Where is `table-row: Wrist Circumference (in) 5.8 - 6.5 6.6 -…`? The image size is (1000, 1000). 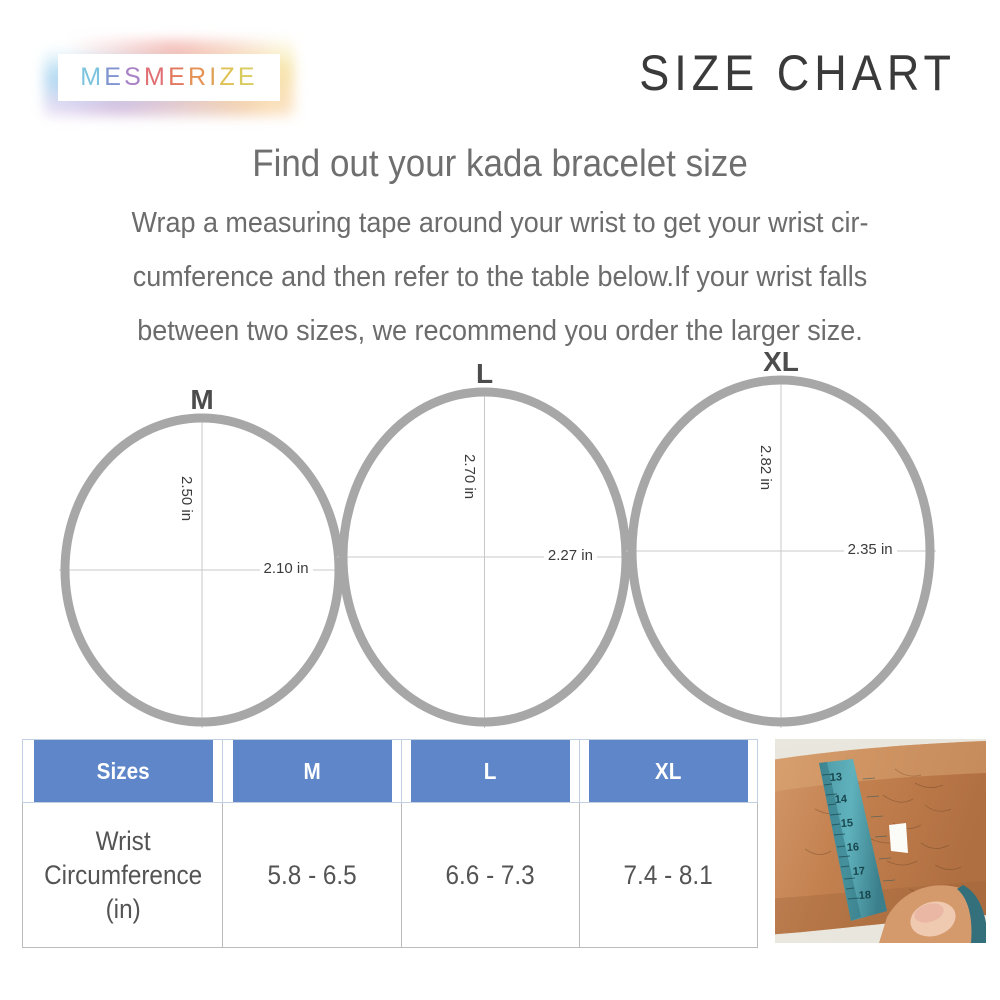 table-row: Wrist Circumference (in) 5.8 - 6.5 6.6 -… is located at coordinates (390, 875).